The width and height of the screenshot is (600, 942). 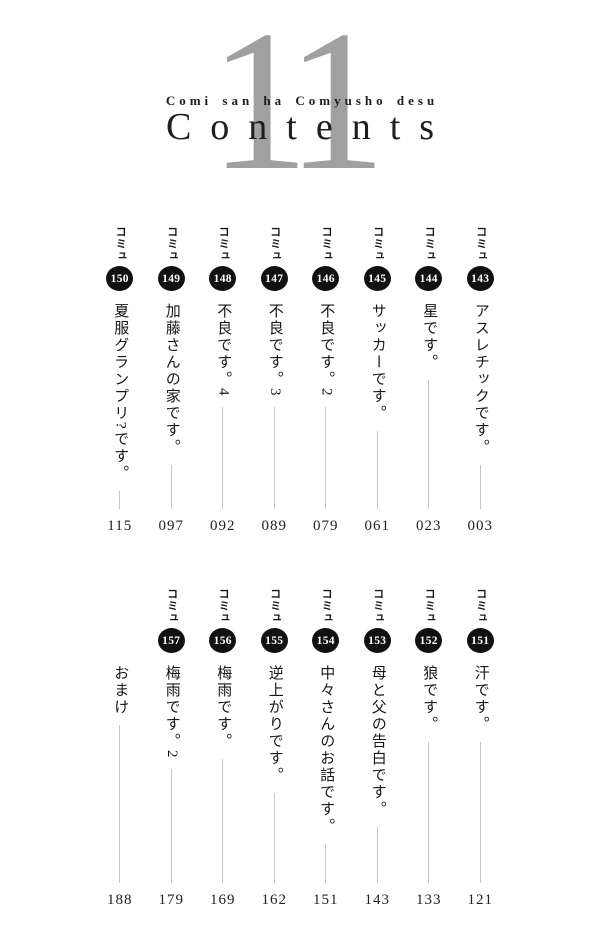 What do you see at coordinates (429, 337) in the screenshot?
I see `episode-title: 星です。` at bounding box center [429, 337].